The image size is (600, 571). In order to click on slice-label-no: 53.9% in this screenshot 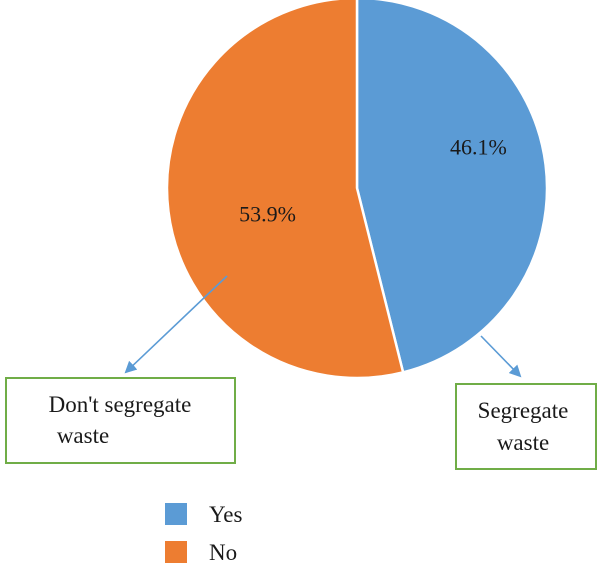, I will do `click(267, 214)`.